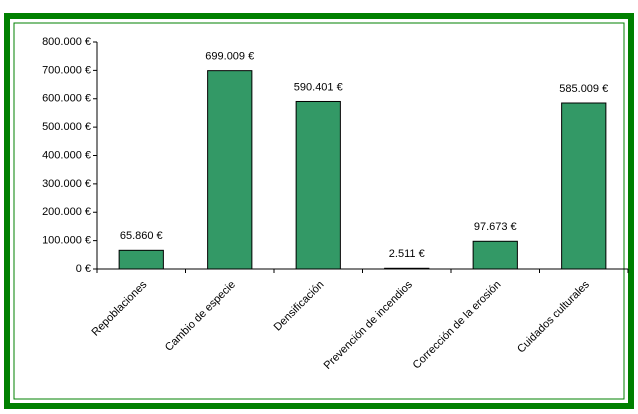 Image resolution: width=638 pixels, height=414 pixels. What do you see at coordinates (583, 89) in the screenshot?
I see `data-label: 585.009 €` at bounding box center [583, 89].